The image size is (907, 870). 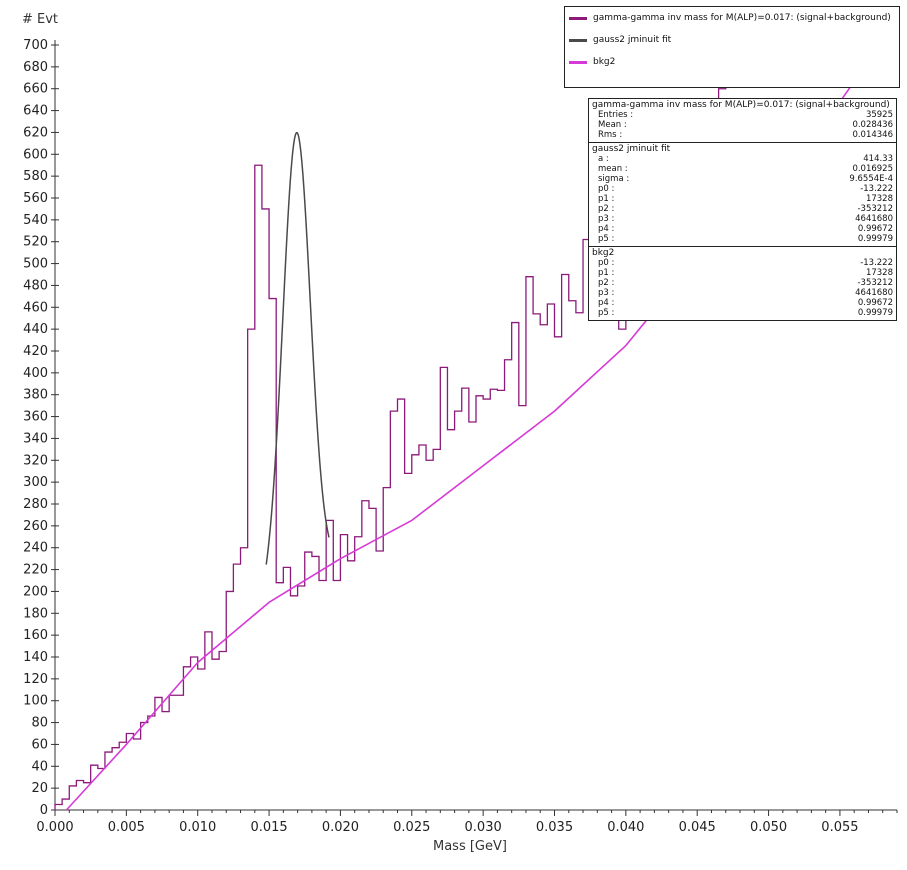 I want to click on stat-row: sigma :9.6554E-4, so click(x=745, y=179).